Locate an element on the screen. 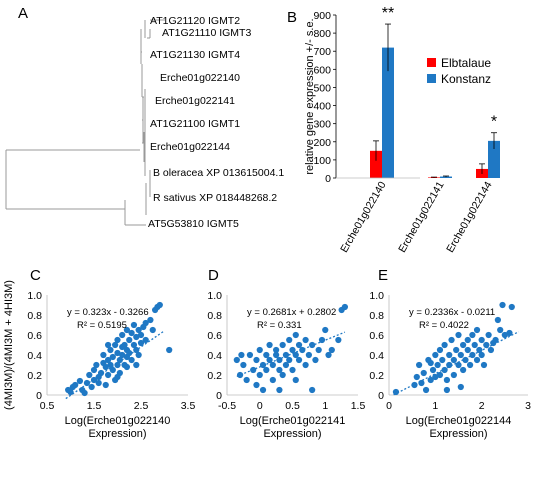 This screenshot has width=550, height=478. bar-konstanz is located at coordinates (494, 159).